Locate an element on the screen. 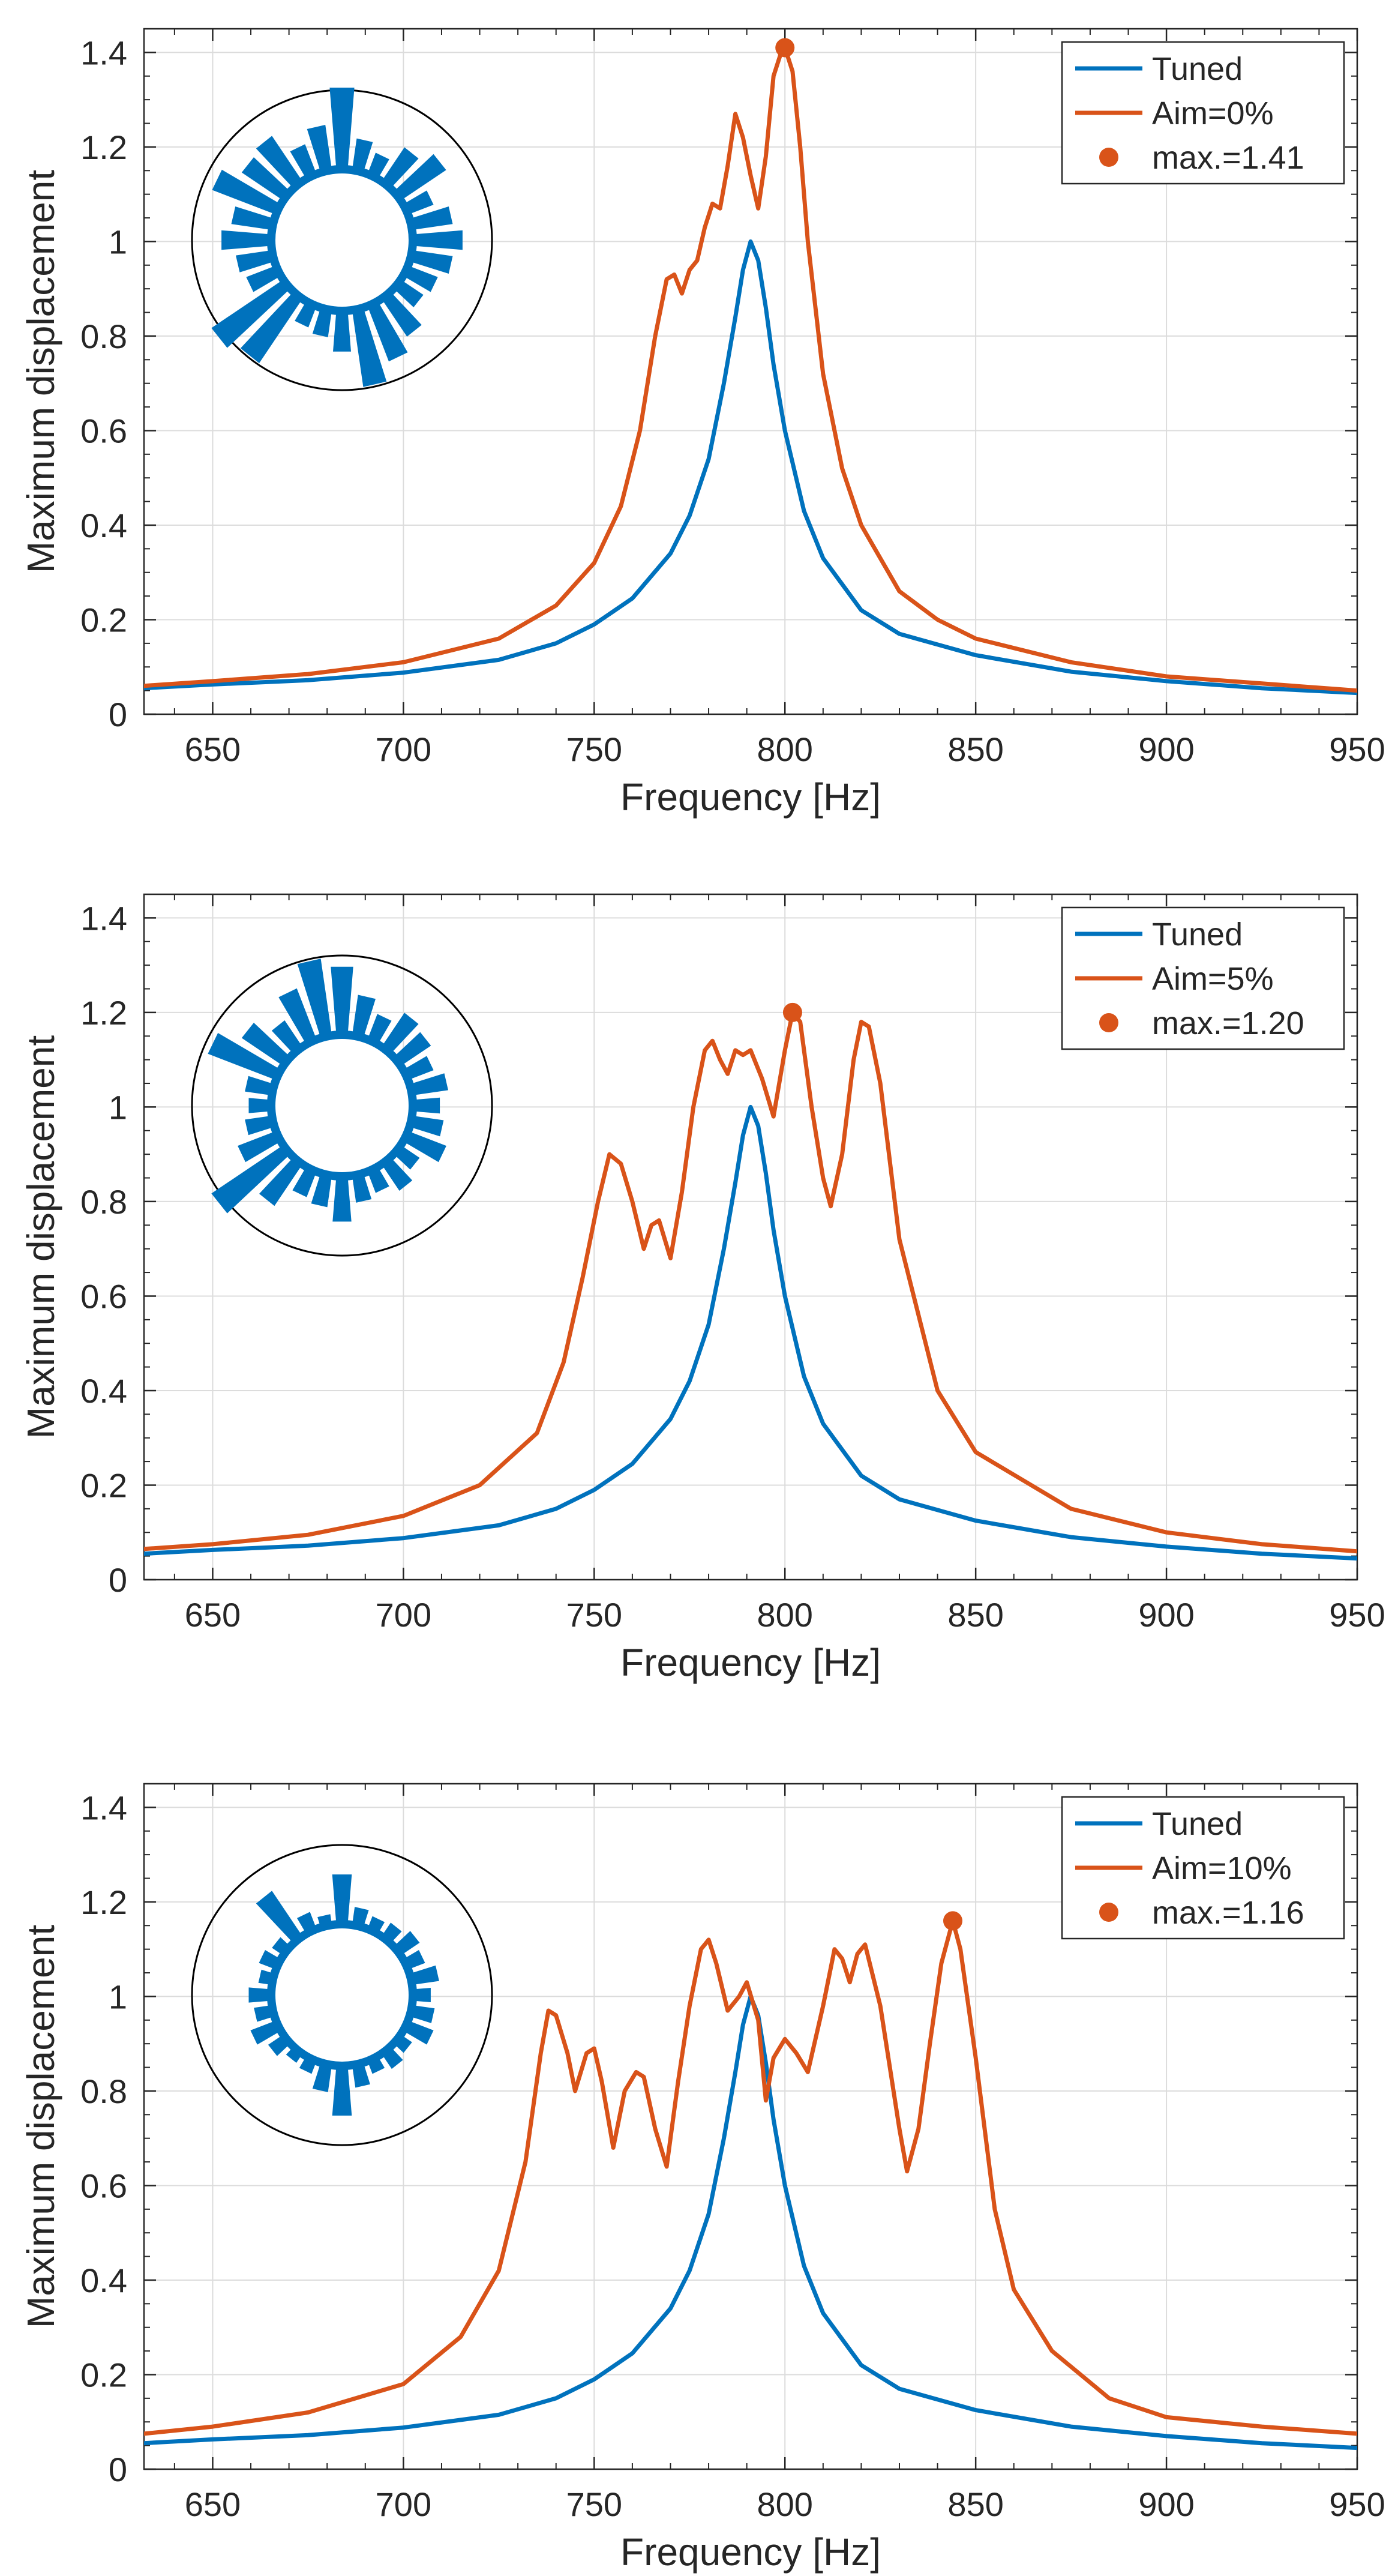 This screenshot has height=2576, width=1395. x-tick-label: 950 is located at coordinates (1357, 1615).